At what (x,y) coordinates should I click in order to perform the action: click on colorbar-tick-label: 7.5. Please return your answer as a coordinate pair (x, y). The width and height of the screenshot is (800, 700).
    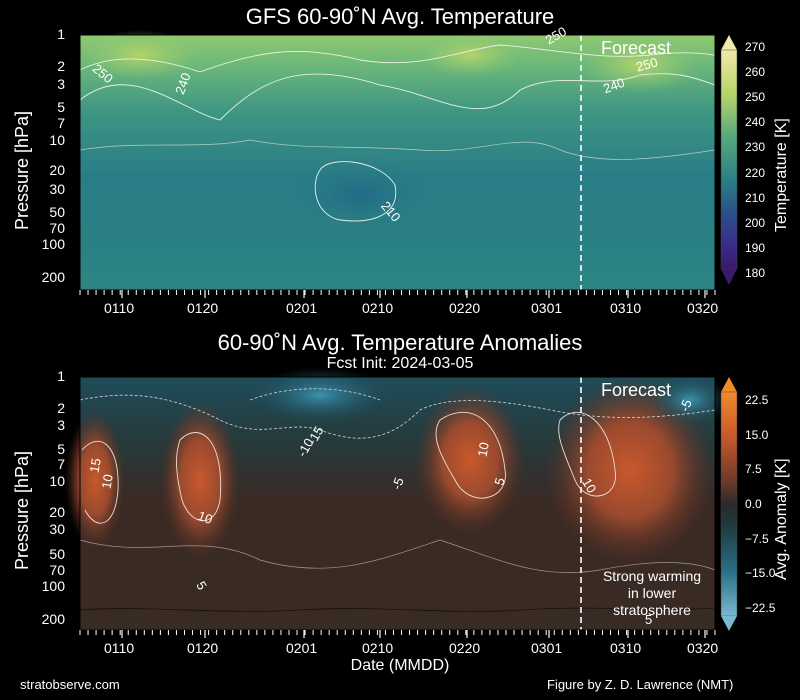
    Looking at the image, I should click on (753, 469).